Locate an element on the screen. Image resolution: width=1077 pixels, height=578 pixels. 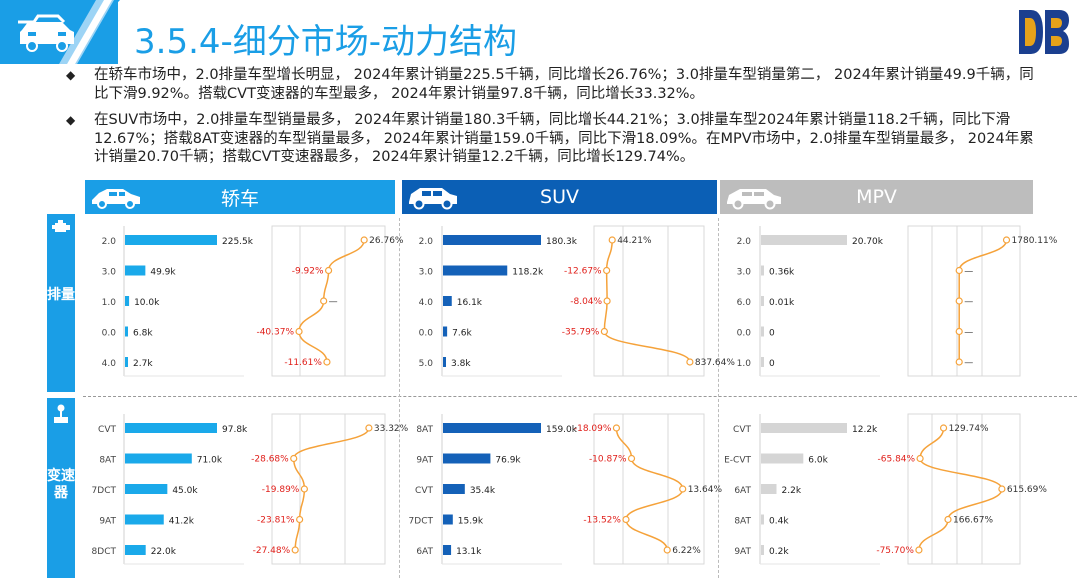
bar-value-label: 12.2k is located at coordinates (865, 430).